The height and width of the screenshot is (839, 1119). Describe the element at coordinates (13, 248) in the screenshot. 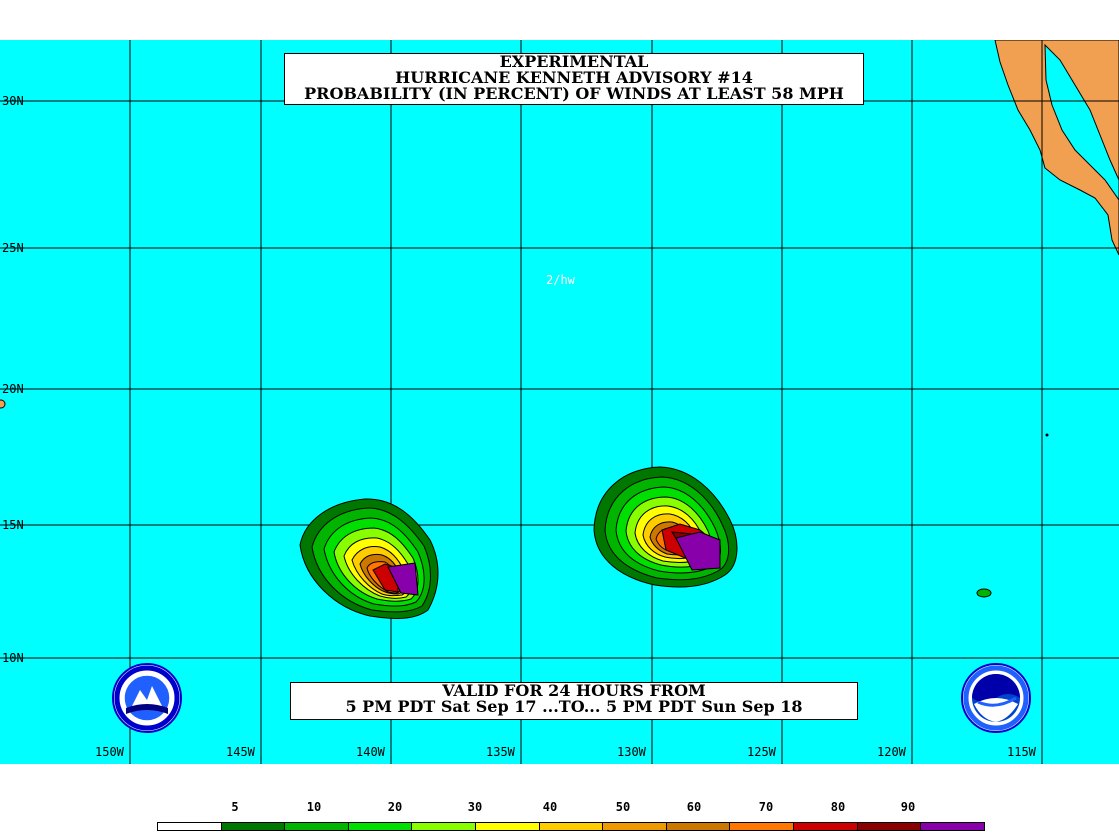

I see `lat-label-25n: 25N` at that location.